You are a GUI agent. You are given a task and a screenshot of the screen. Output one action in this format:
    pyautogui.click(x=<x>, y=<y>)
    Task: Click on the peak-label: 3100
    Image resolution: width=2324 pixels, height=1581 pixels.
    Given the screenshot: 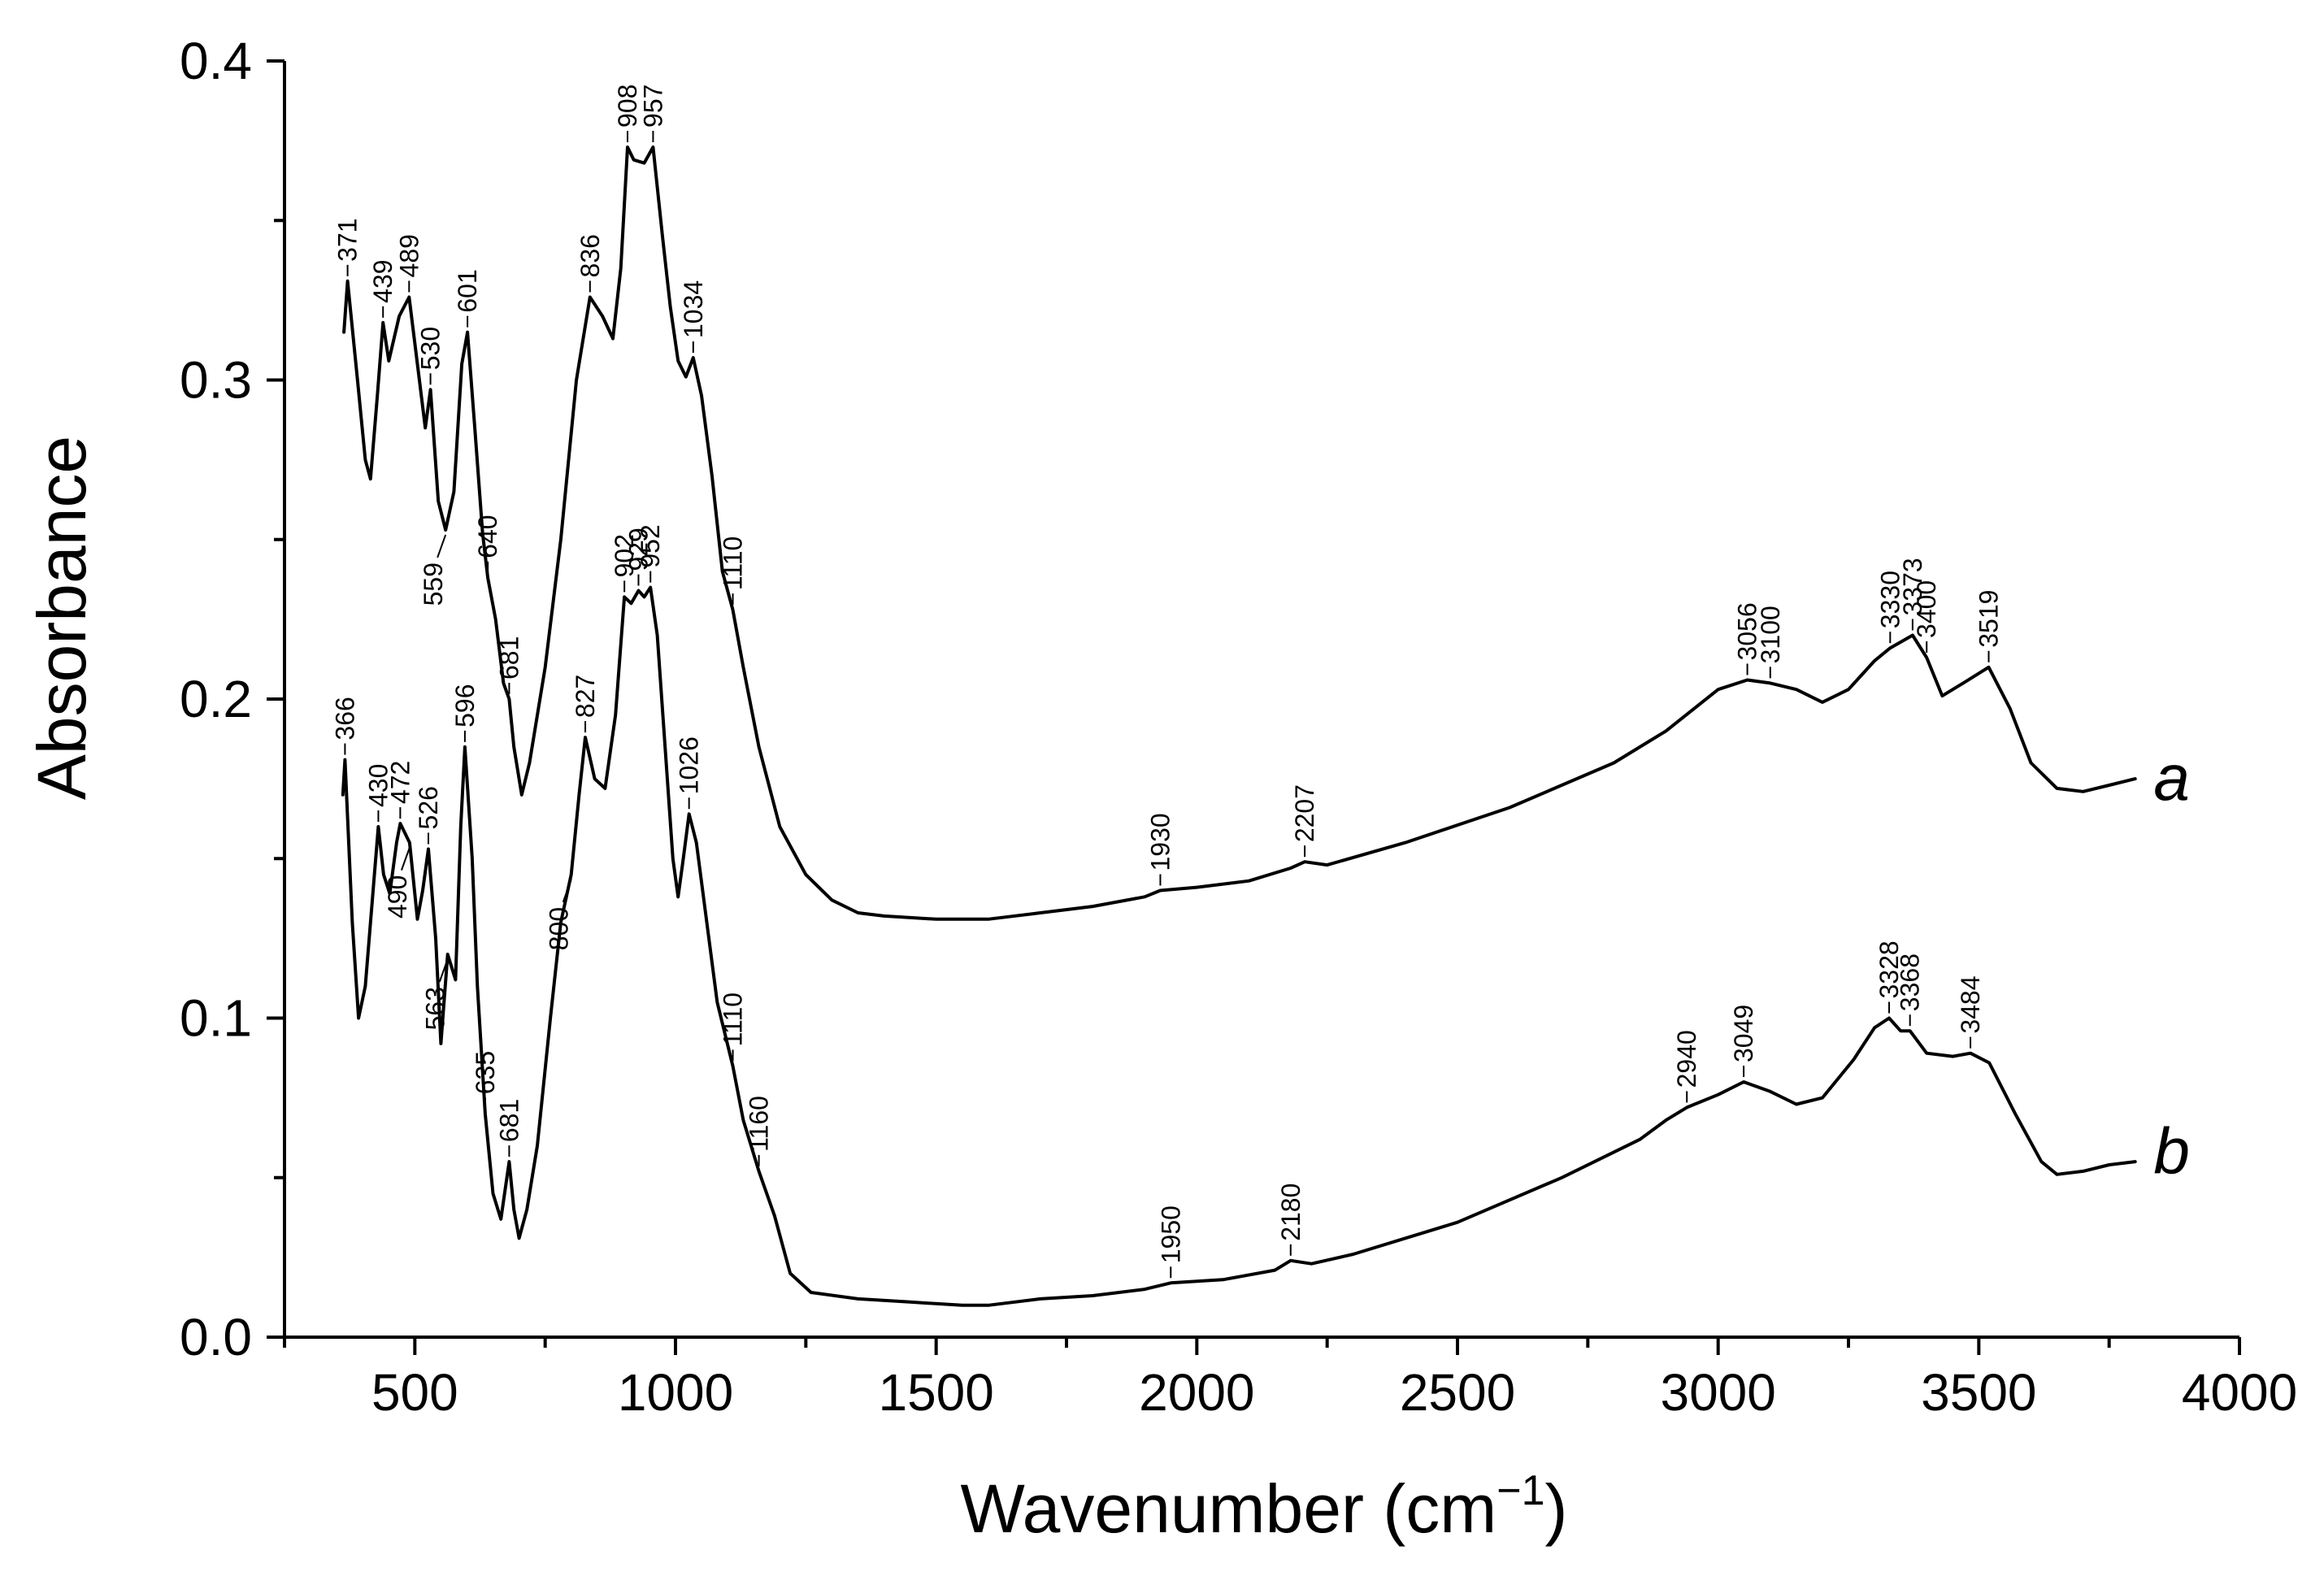 What is the action you would take?
    pyautogui.click(x=1770, y=634)
    